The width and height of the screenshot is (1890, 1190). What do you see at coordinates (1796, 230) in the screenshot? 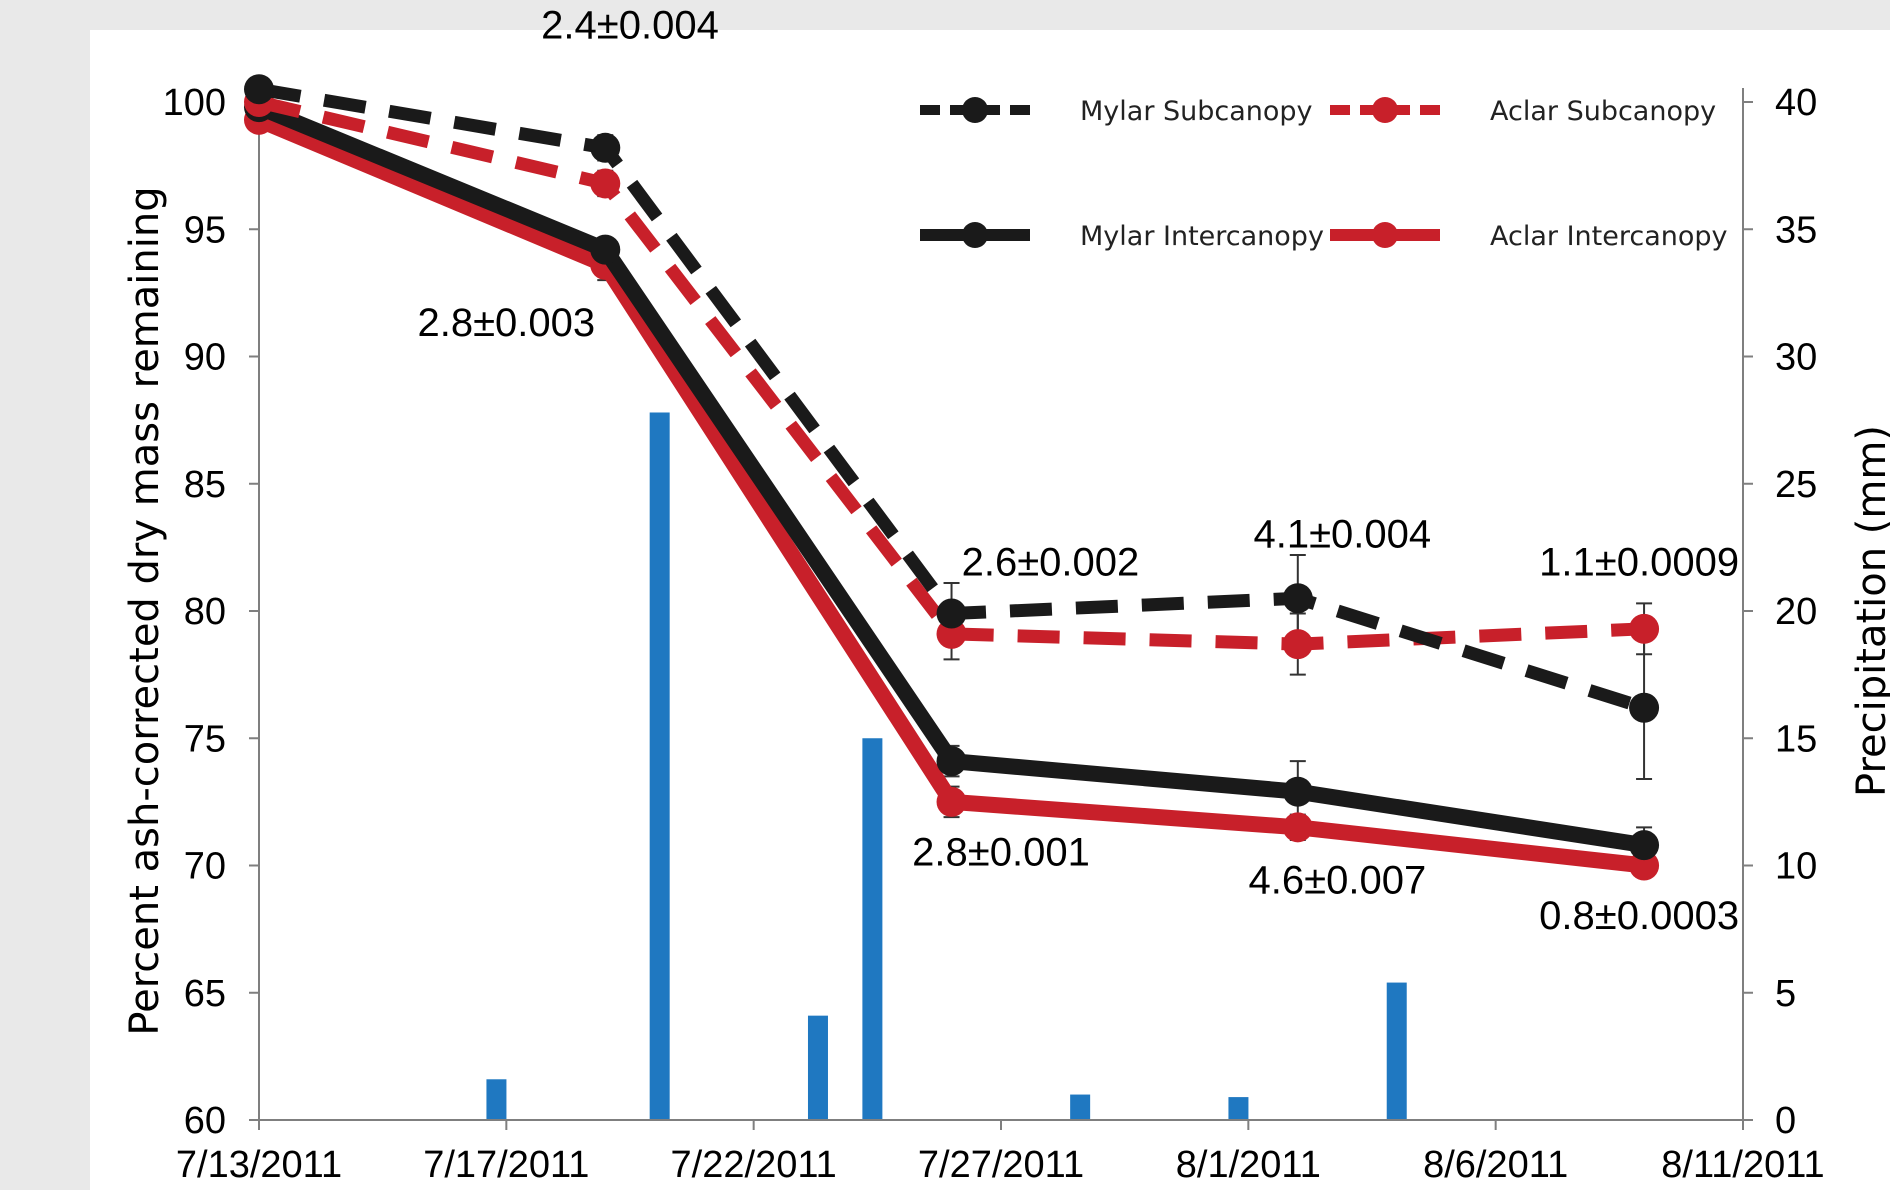
I see `y2-tick-label: 35` at bounding box center [1796, 230].